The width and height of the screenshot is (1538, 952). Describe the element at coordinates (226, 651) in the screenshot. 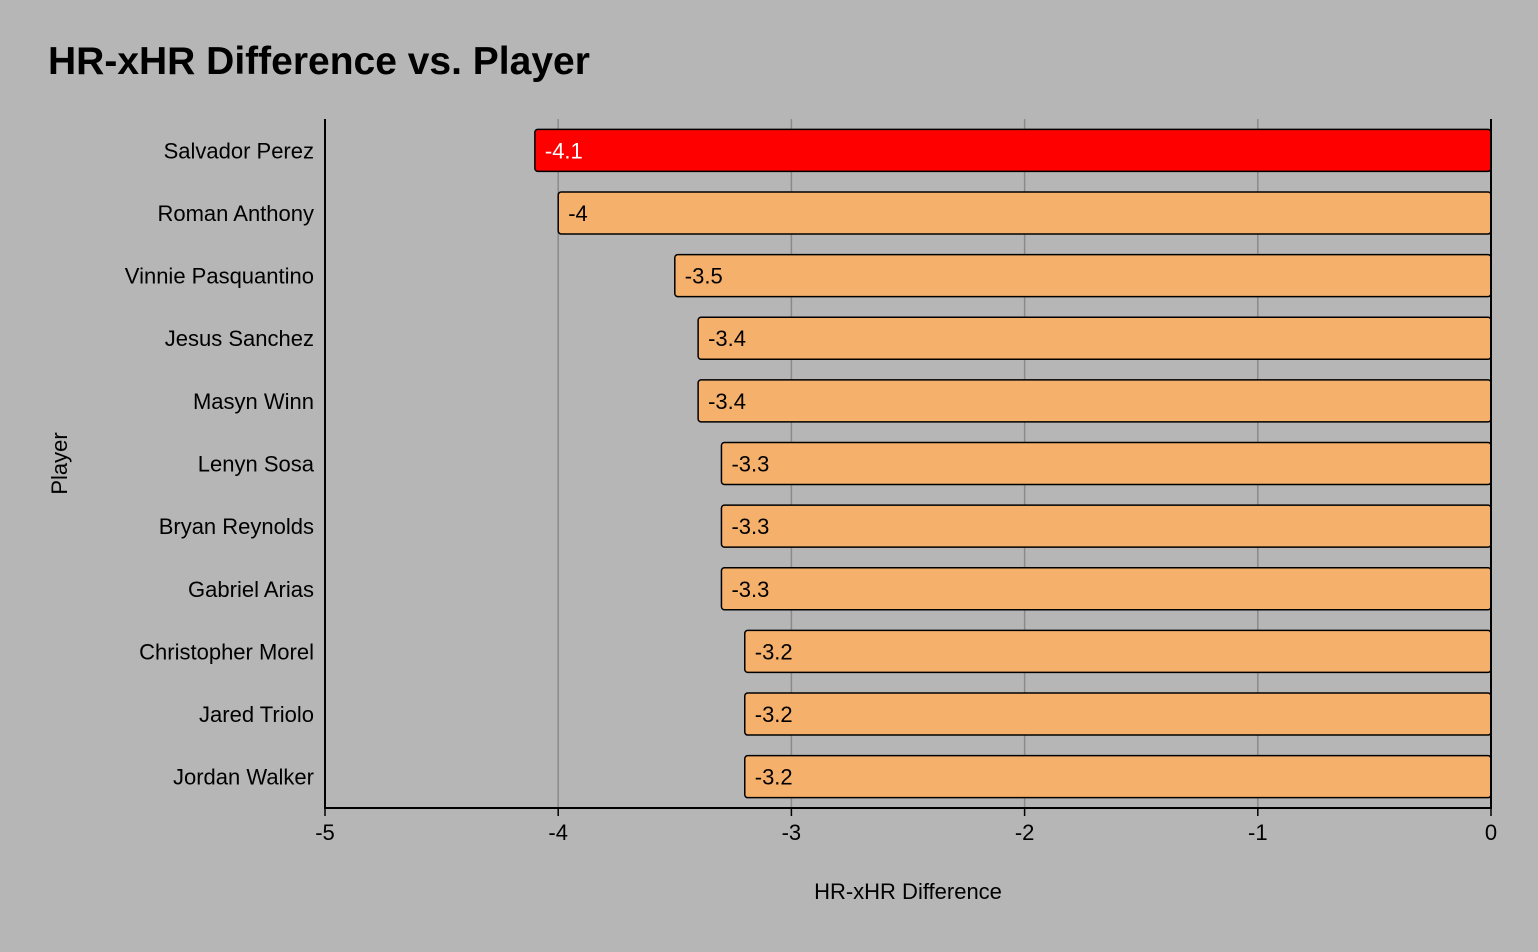

I see `y-tick-label: Christopher Morel` at that location.